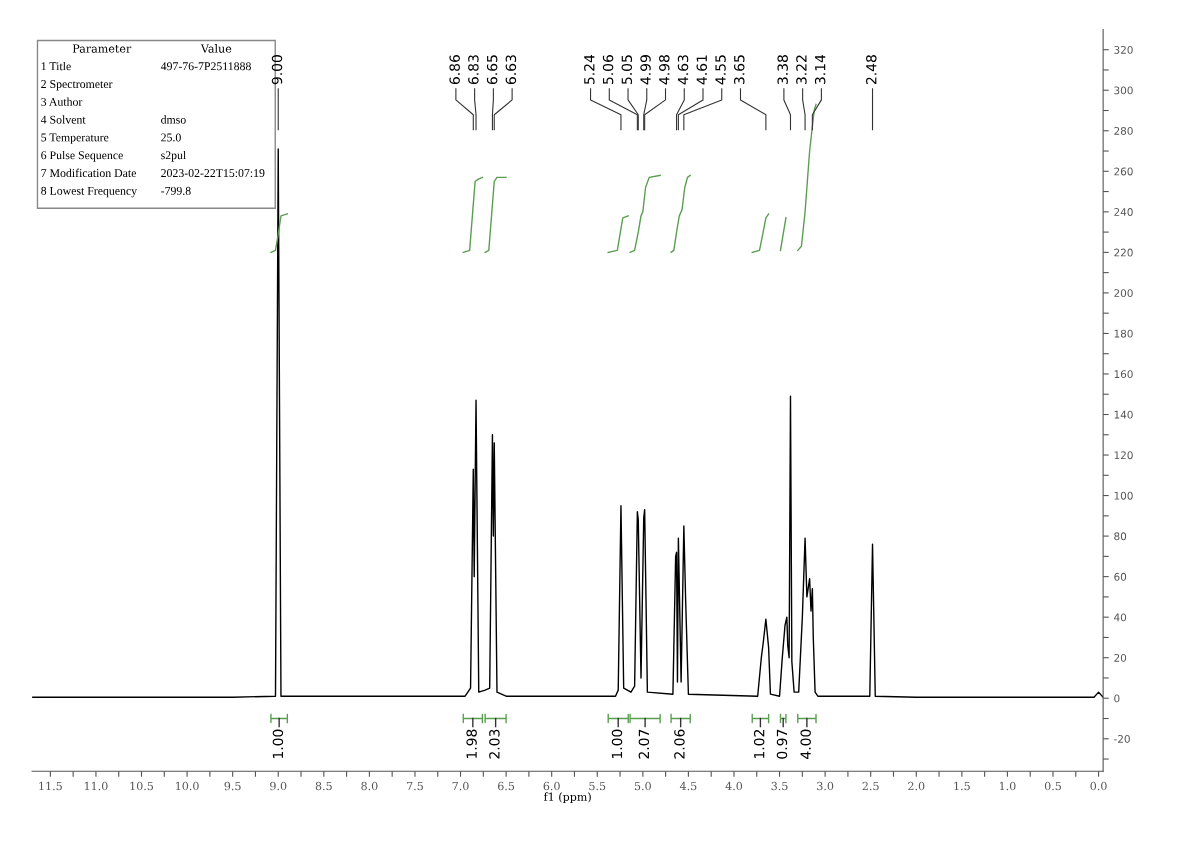  I want to click on x-tick-label: 5.0, so click(642, 786).